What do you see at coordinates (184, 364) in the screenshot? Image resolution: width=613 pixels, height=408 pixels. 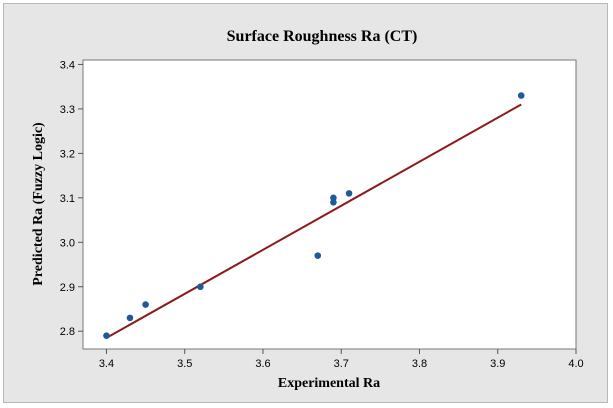 I see `x-tick-label: 3.5` at bounding box center [184, 364].